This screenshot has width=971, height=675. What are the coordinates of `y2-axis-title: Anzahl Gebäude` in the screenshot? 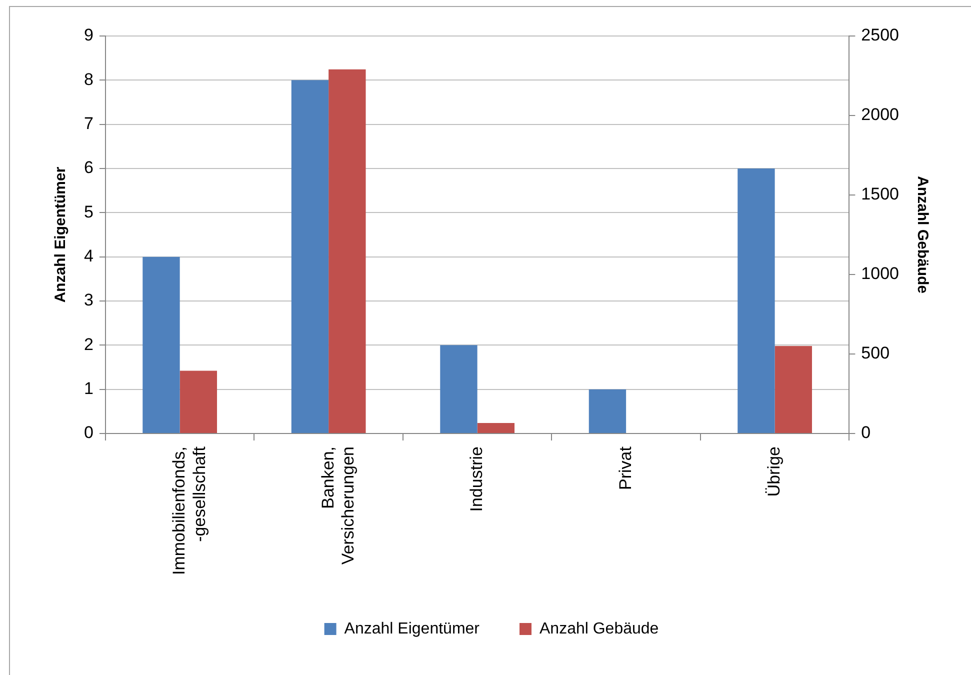 It's located at (922, 235).